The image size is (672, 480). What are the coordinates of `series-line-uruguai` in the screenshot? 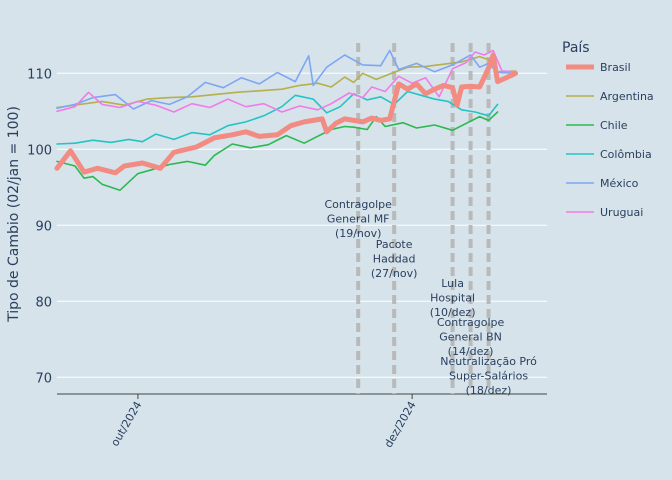 It's located at (286, 81).